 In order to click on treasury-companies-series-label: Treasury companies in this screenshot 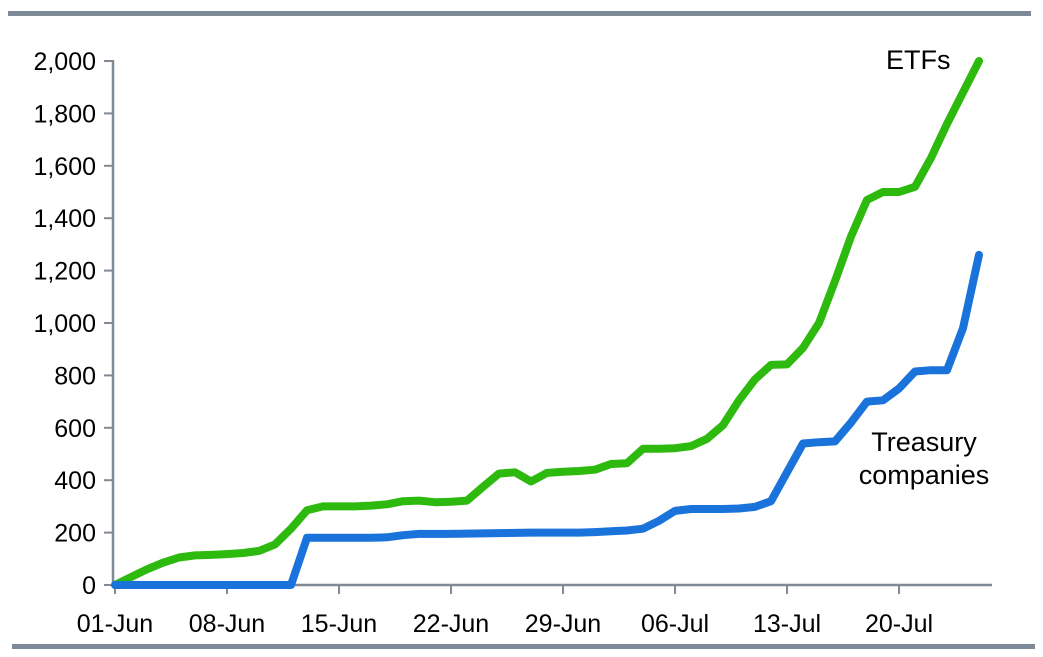, I will do `click(924, 458)`.